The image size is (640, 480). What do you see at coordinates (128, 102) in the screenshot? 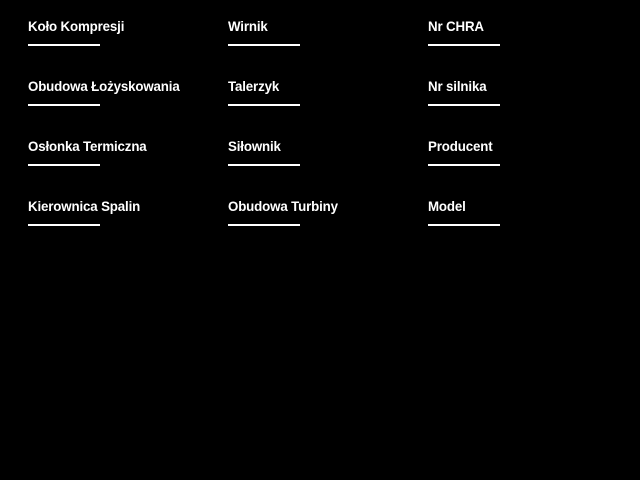
I see `field-obudowa-lozyskowania: Obudowa Łożyskowania` at bounding box center [128, 102].